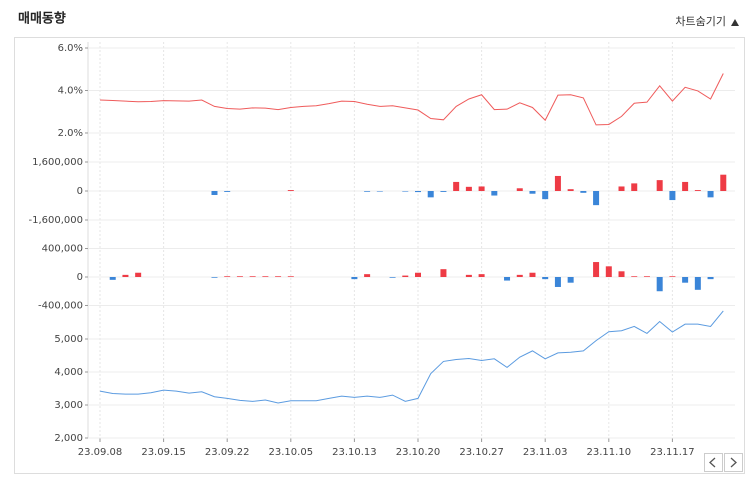 This screenshot has height=481, width=755. What do you see at coordinates (68, 339) in the screenshot?
I see `y-tick-label: 5,000` at bounding box center [68, 339].